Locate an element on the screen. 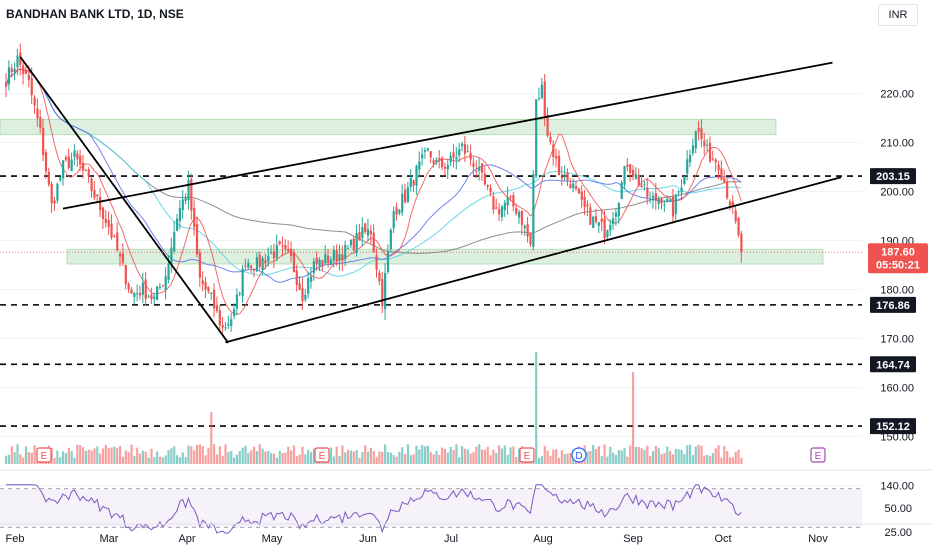 The height and width of the screenshot is (550, 932). chart-title: BANDHAN BANK LTD, 1D, NSE is located at coordinates (95, 14).